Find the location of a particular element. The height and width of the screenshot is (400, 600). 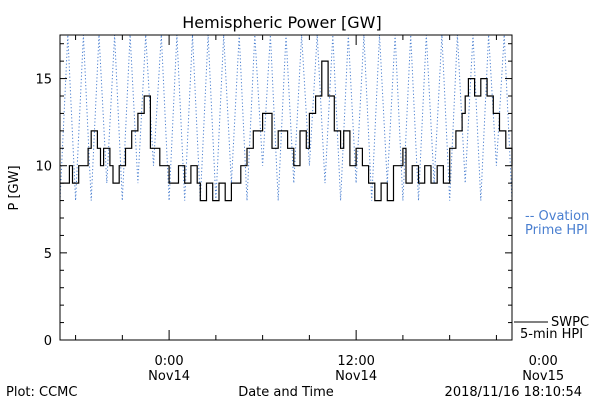

legend-ovation: -- Ovation Prime HPI is located at coordinates (557, 223).